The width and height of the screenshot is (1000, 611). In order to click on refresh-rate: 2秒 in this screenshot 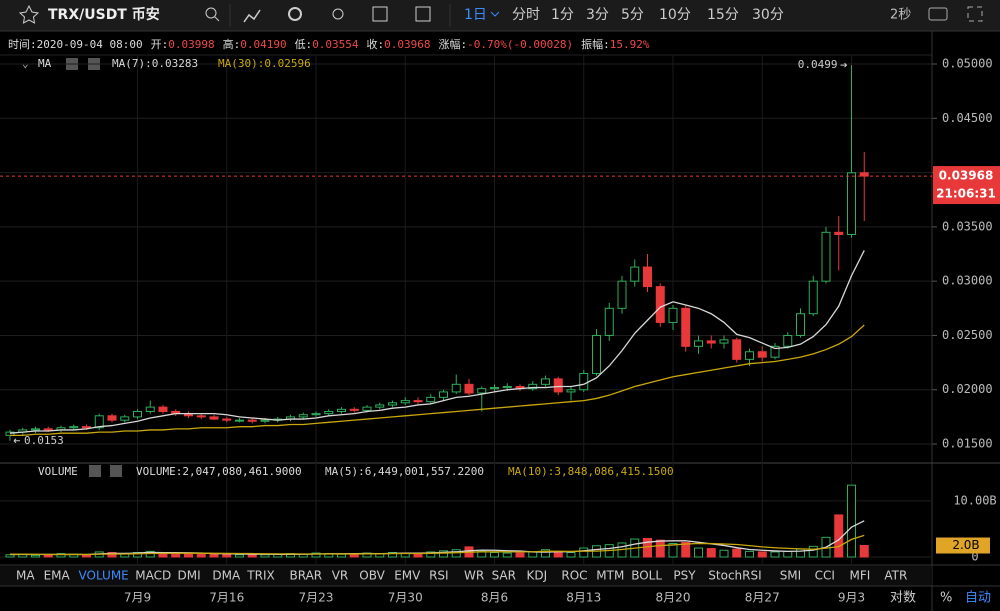, I will do `click(900, 15)`.